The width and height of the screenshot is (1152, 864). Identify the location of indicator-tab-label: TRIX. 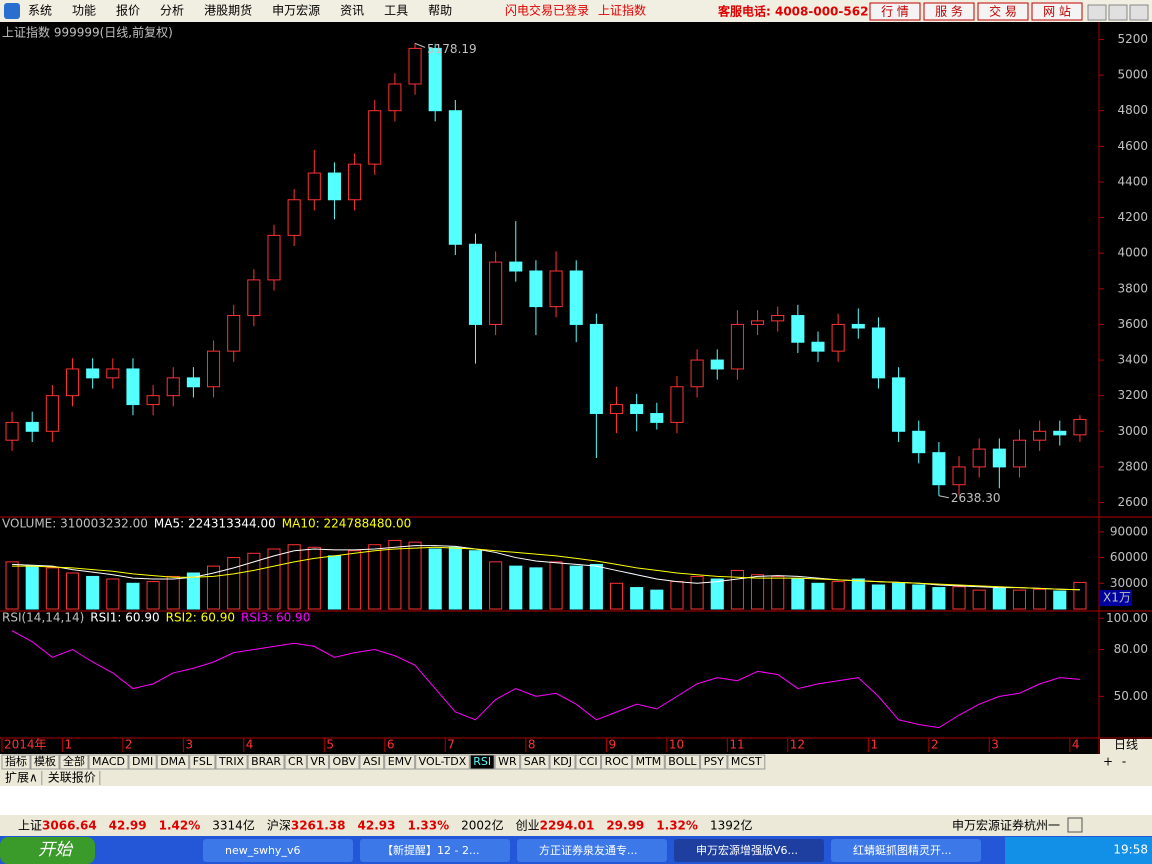
(231, 761).